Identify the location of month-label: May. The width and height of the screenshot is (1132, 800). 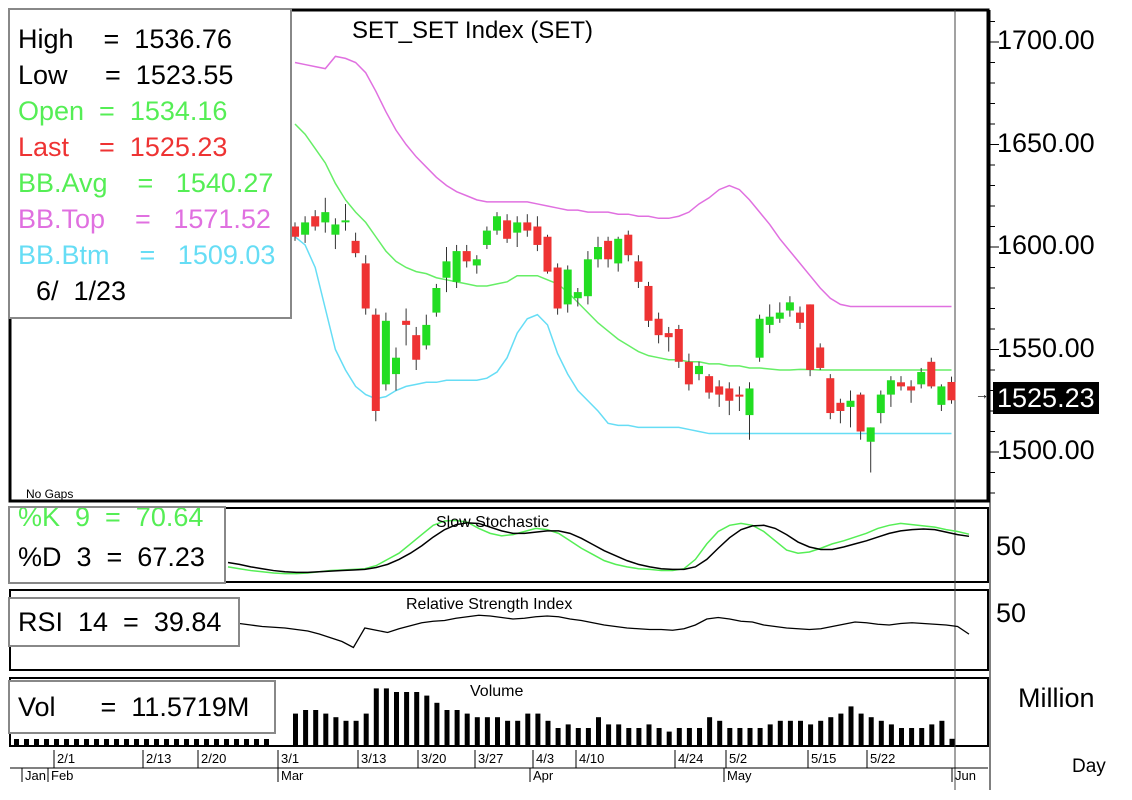
(739, 775).